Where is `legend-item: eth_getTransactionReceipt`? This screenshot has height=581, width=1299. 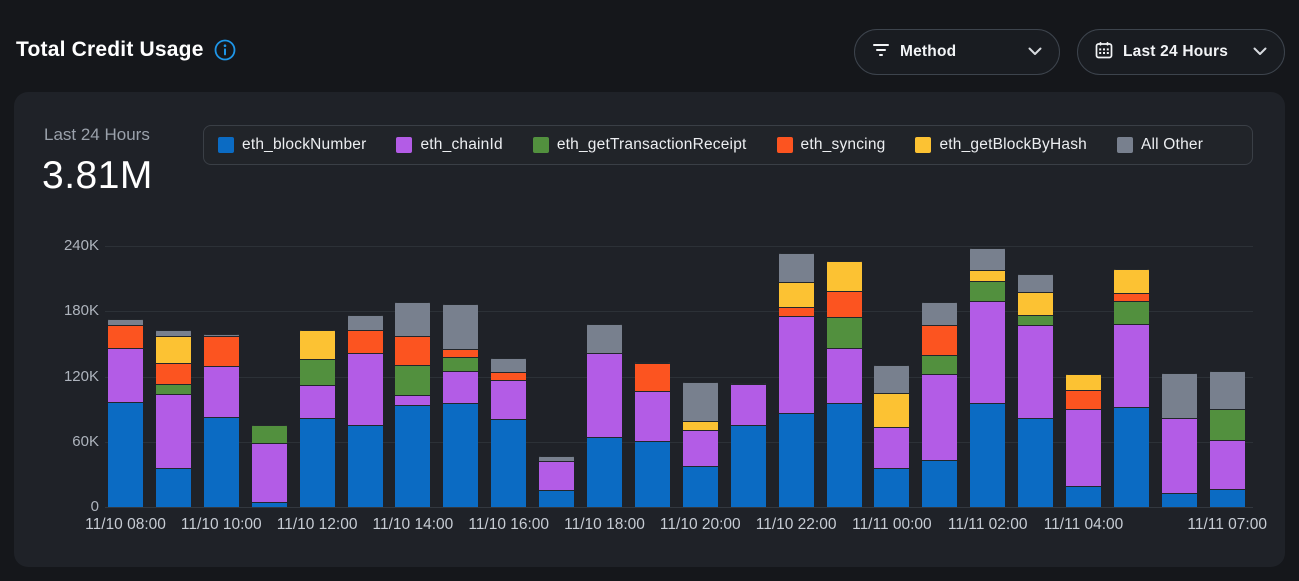 legend-item: eth_getTransactionReceipt is located at coordinates (639, 145).